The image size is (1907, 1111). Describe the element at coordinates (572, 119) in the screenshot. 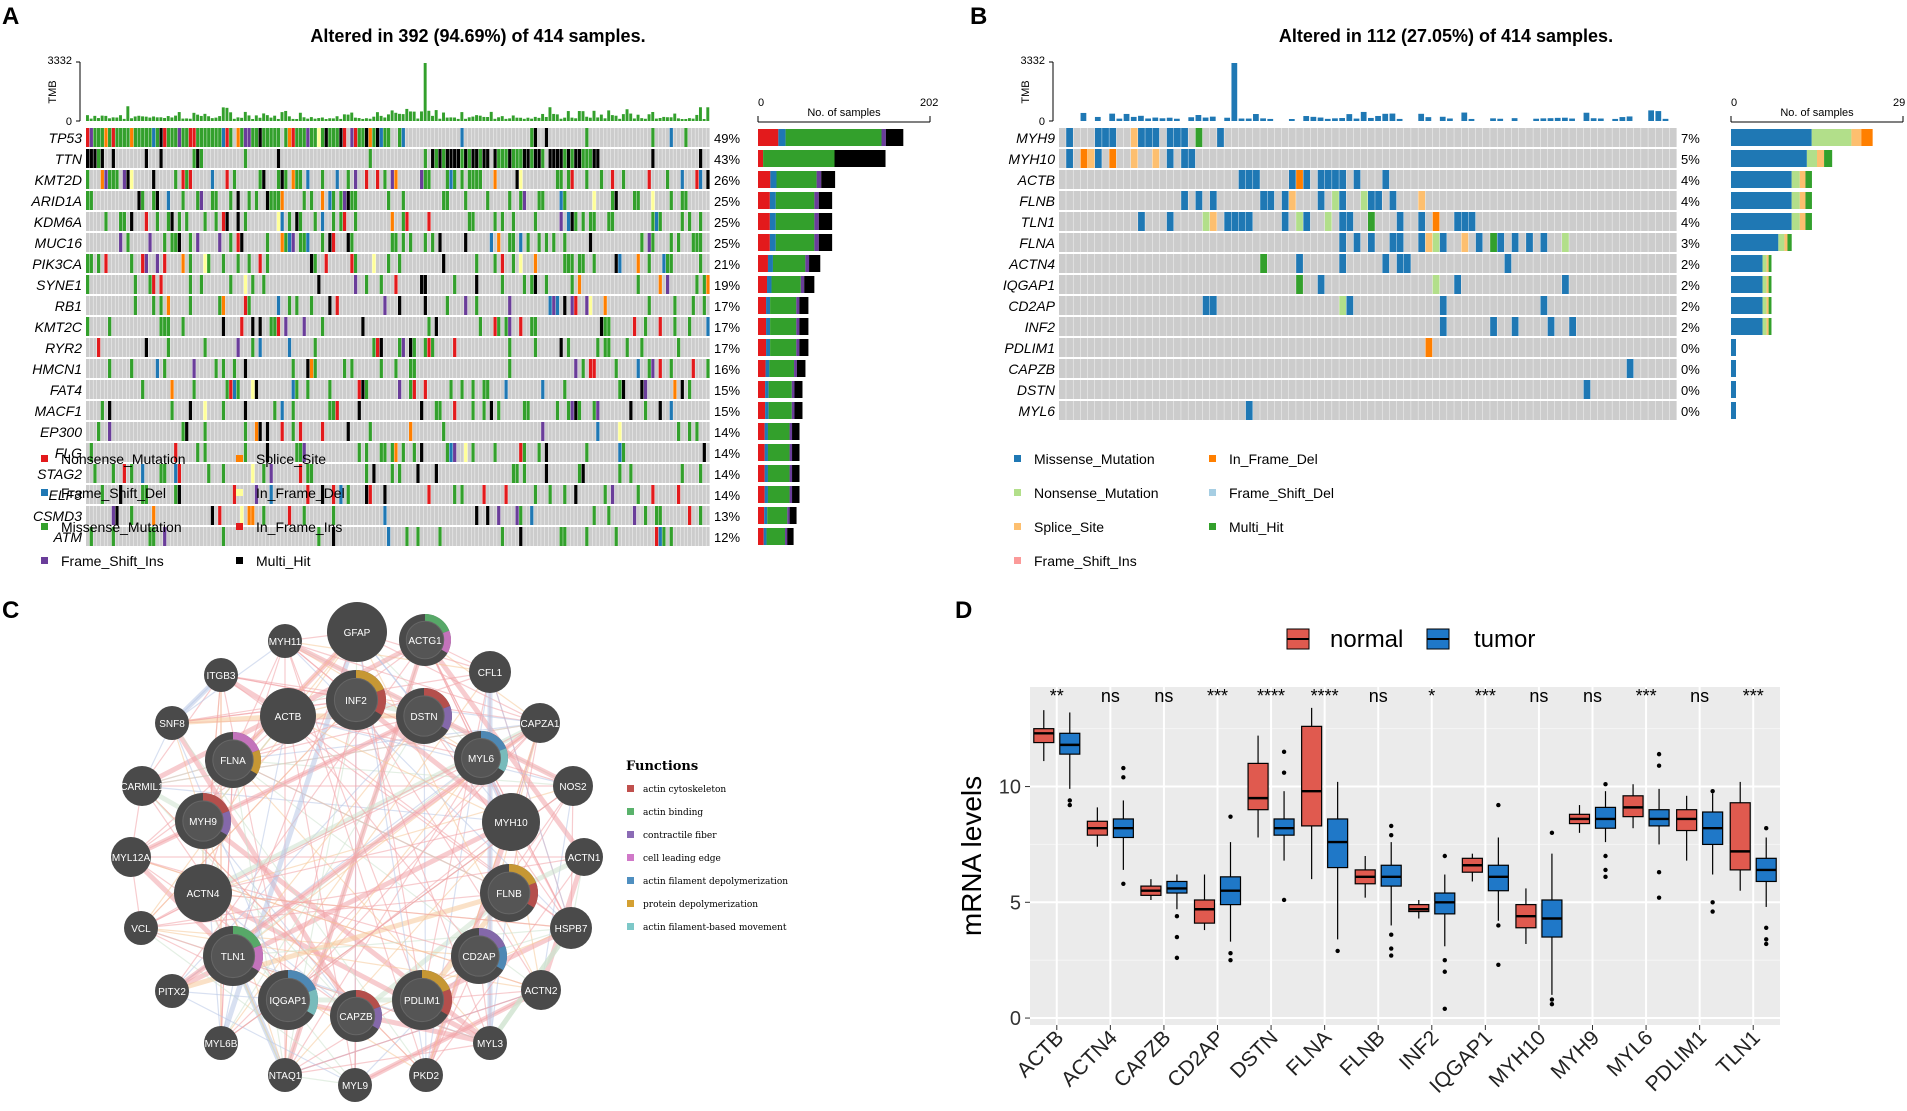

I see `tmb-bar` at that location.